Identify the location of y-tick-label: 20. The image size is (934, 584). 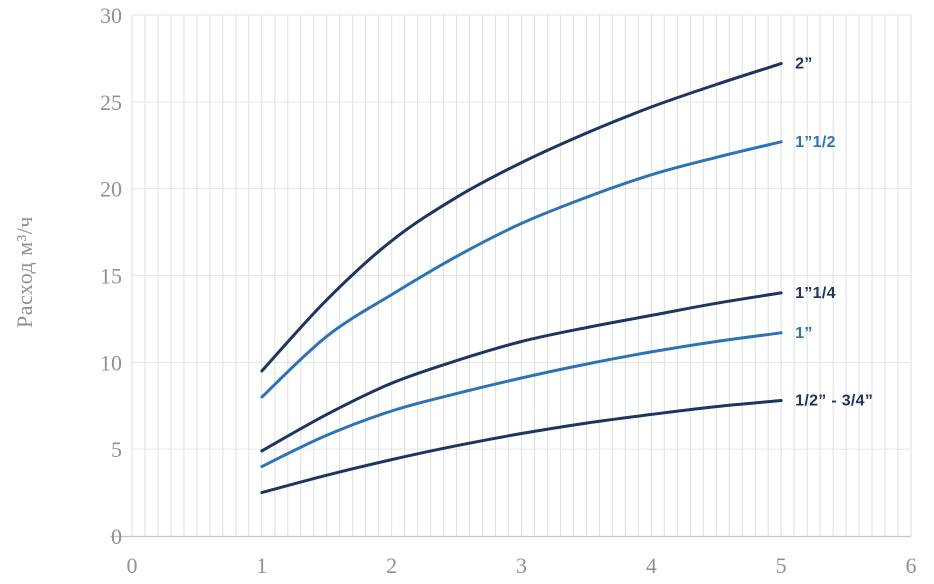
(111, 189).